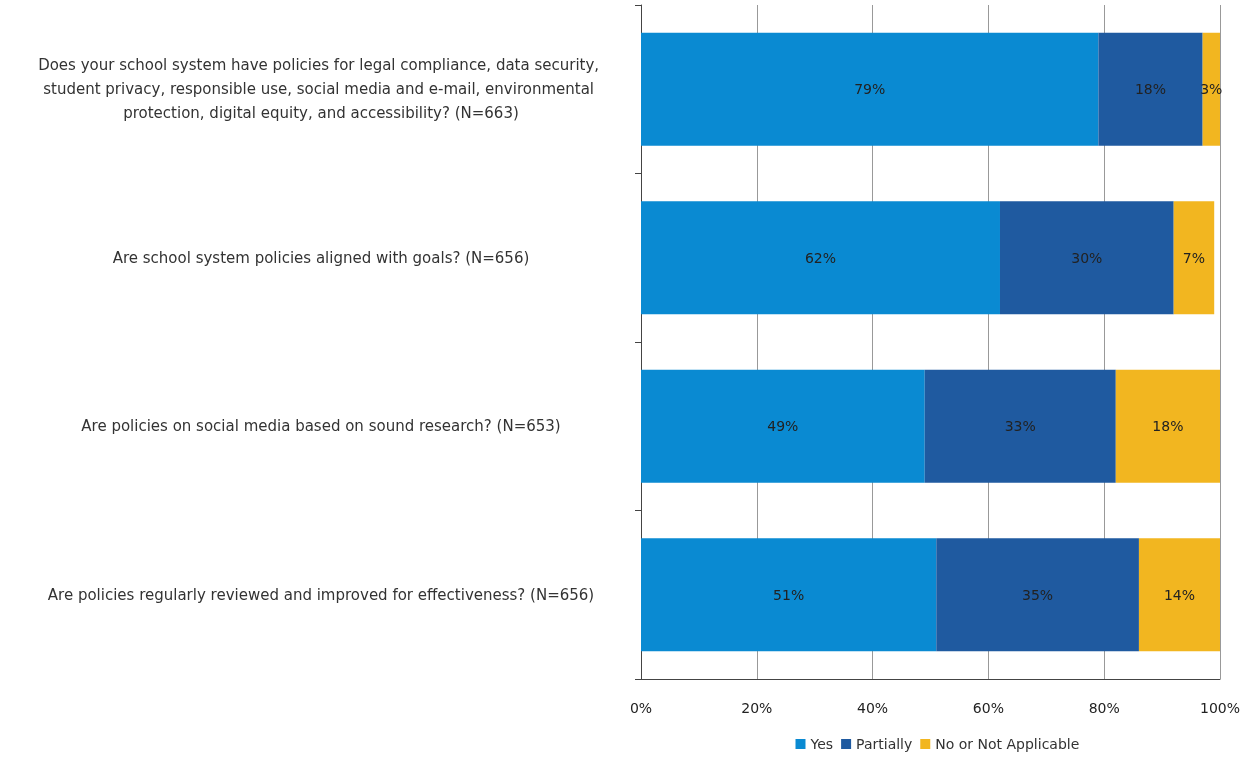  What do you see at coordinates (1007, 744) in the screenshot?
I see `legend-label: No or Not Applicable` at bounding box center [1007, 744].